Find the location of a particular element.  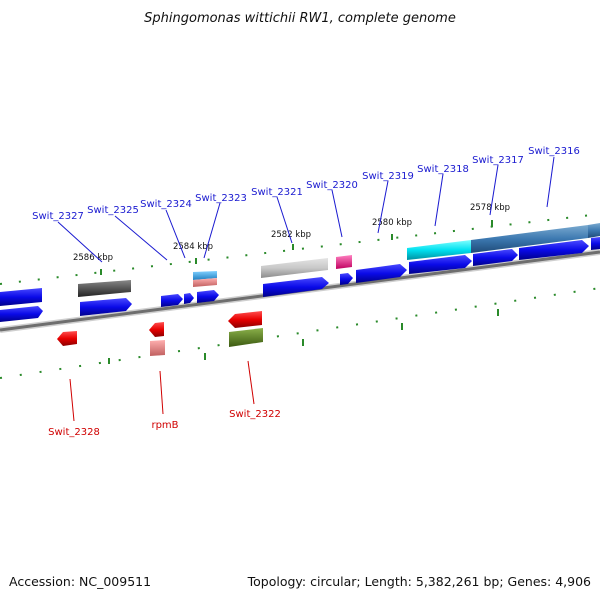

gene-label-swit-2328: Swit_2328 is located at coordinates (74, 432).